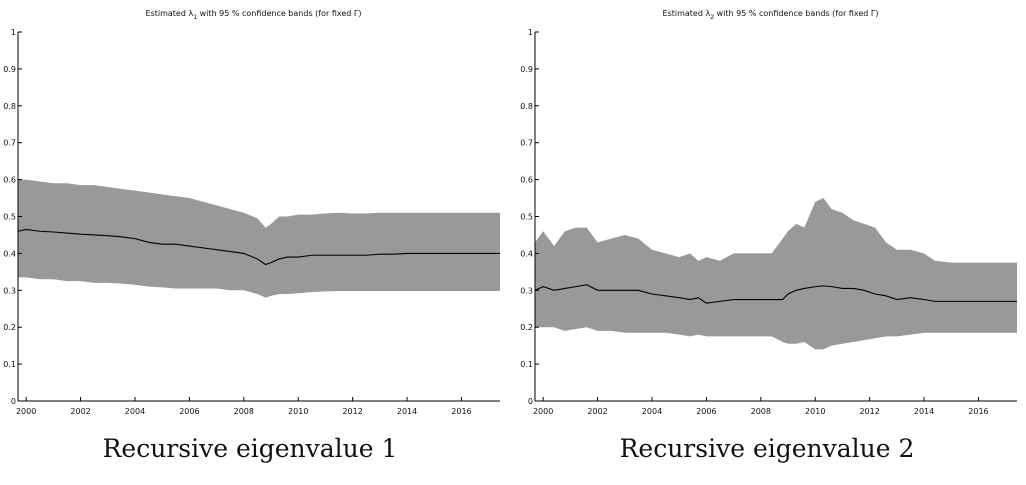 The image size is (1026, 485). Describe the element at coordinates (250, 448) in the screenshot. I see `chart-caption-1: Recursive eigenvalue 1` at that location.